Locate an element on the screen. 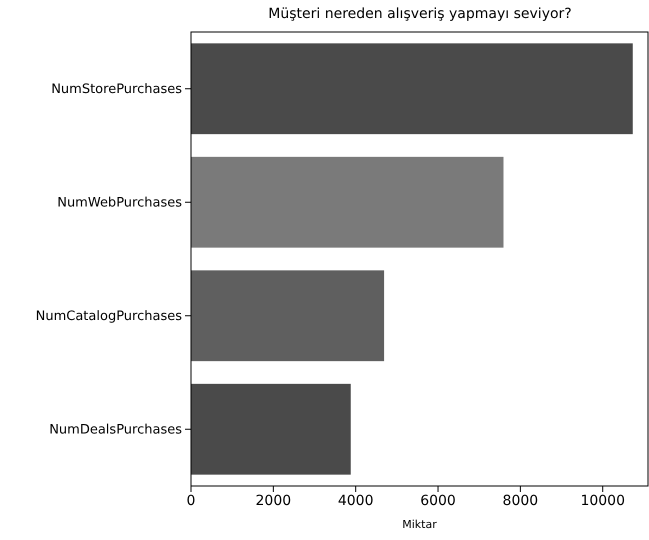 The width and height of the screenshot is (649, 540). x-tick-label: 6000 is located at coordinates (438, 500).